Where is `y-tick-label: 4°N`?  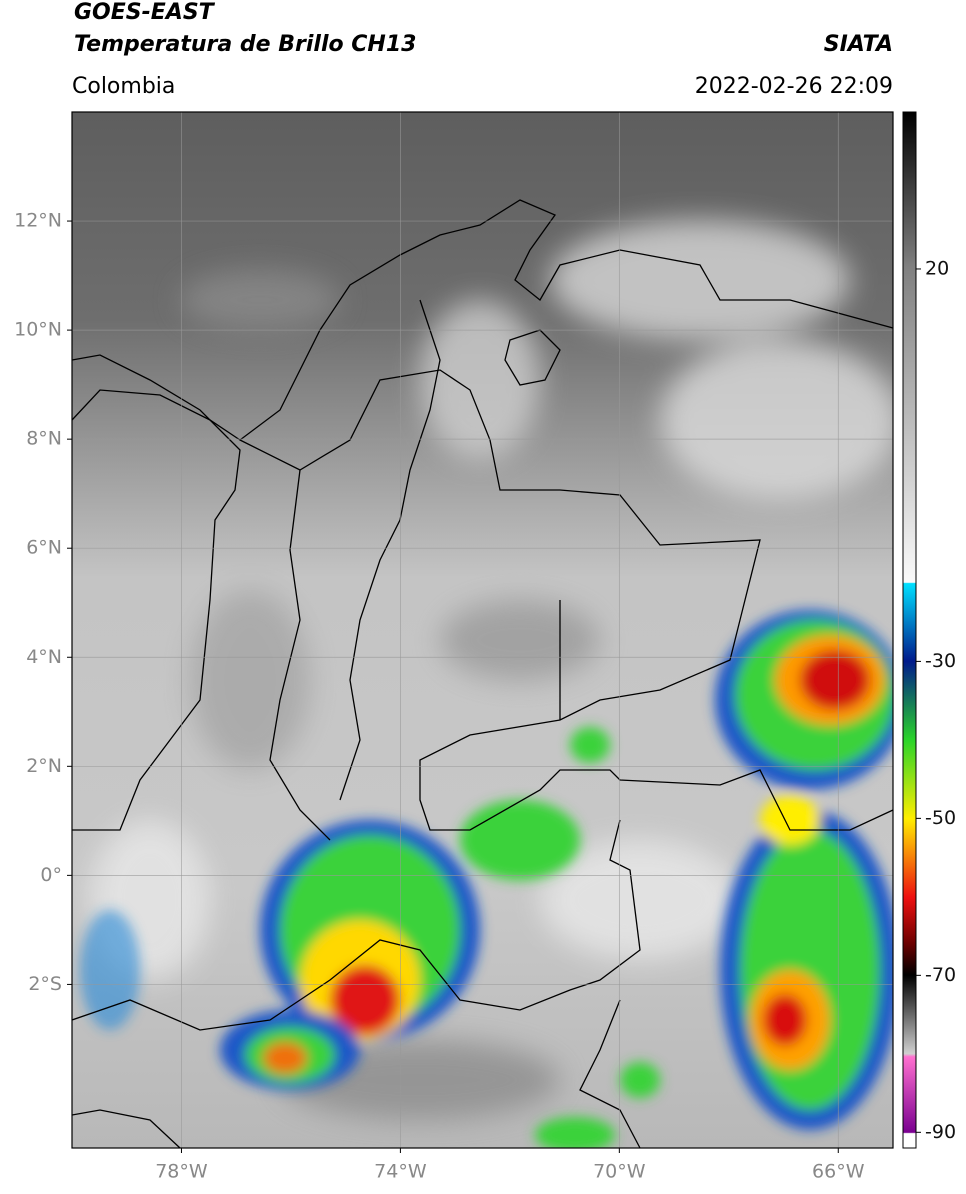 y-tick-label: 4°N is located at coordinates (44, 657).